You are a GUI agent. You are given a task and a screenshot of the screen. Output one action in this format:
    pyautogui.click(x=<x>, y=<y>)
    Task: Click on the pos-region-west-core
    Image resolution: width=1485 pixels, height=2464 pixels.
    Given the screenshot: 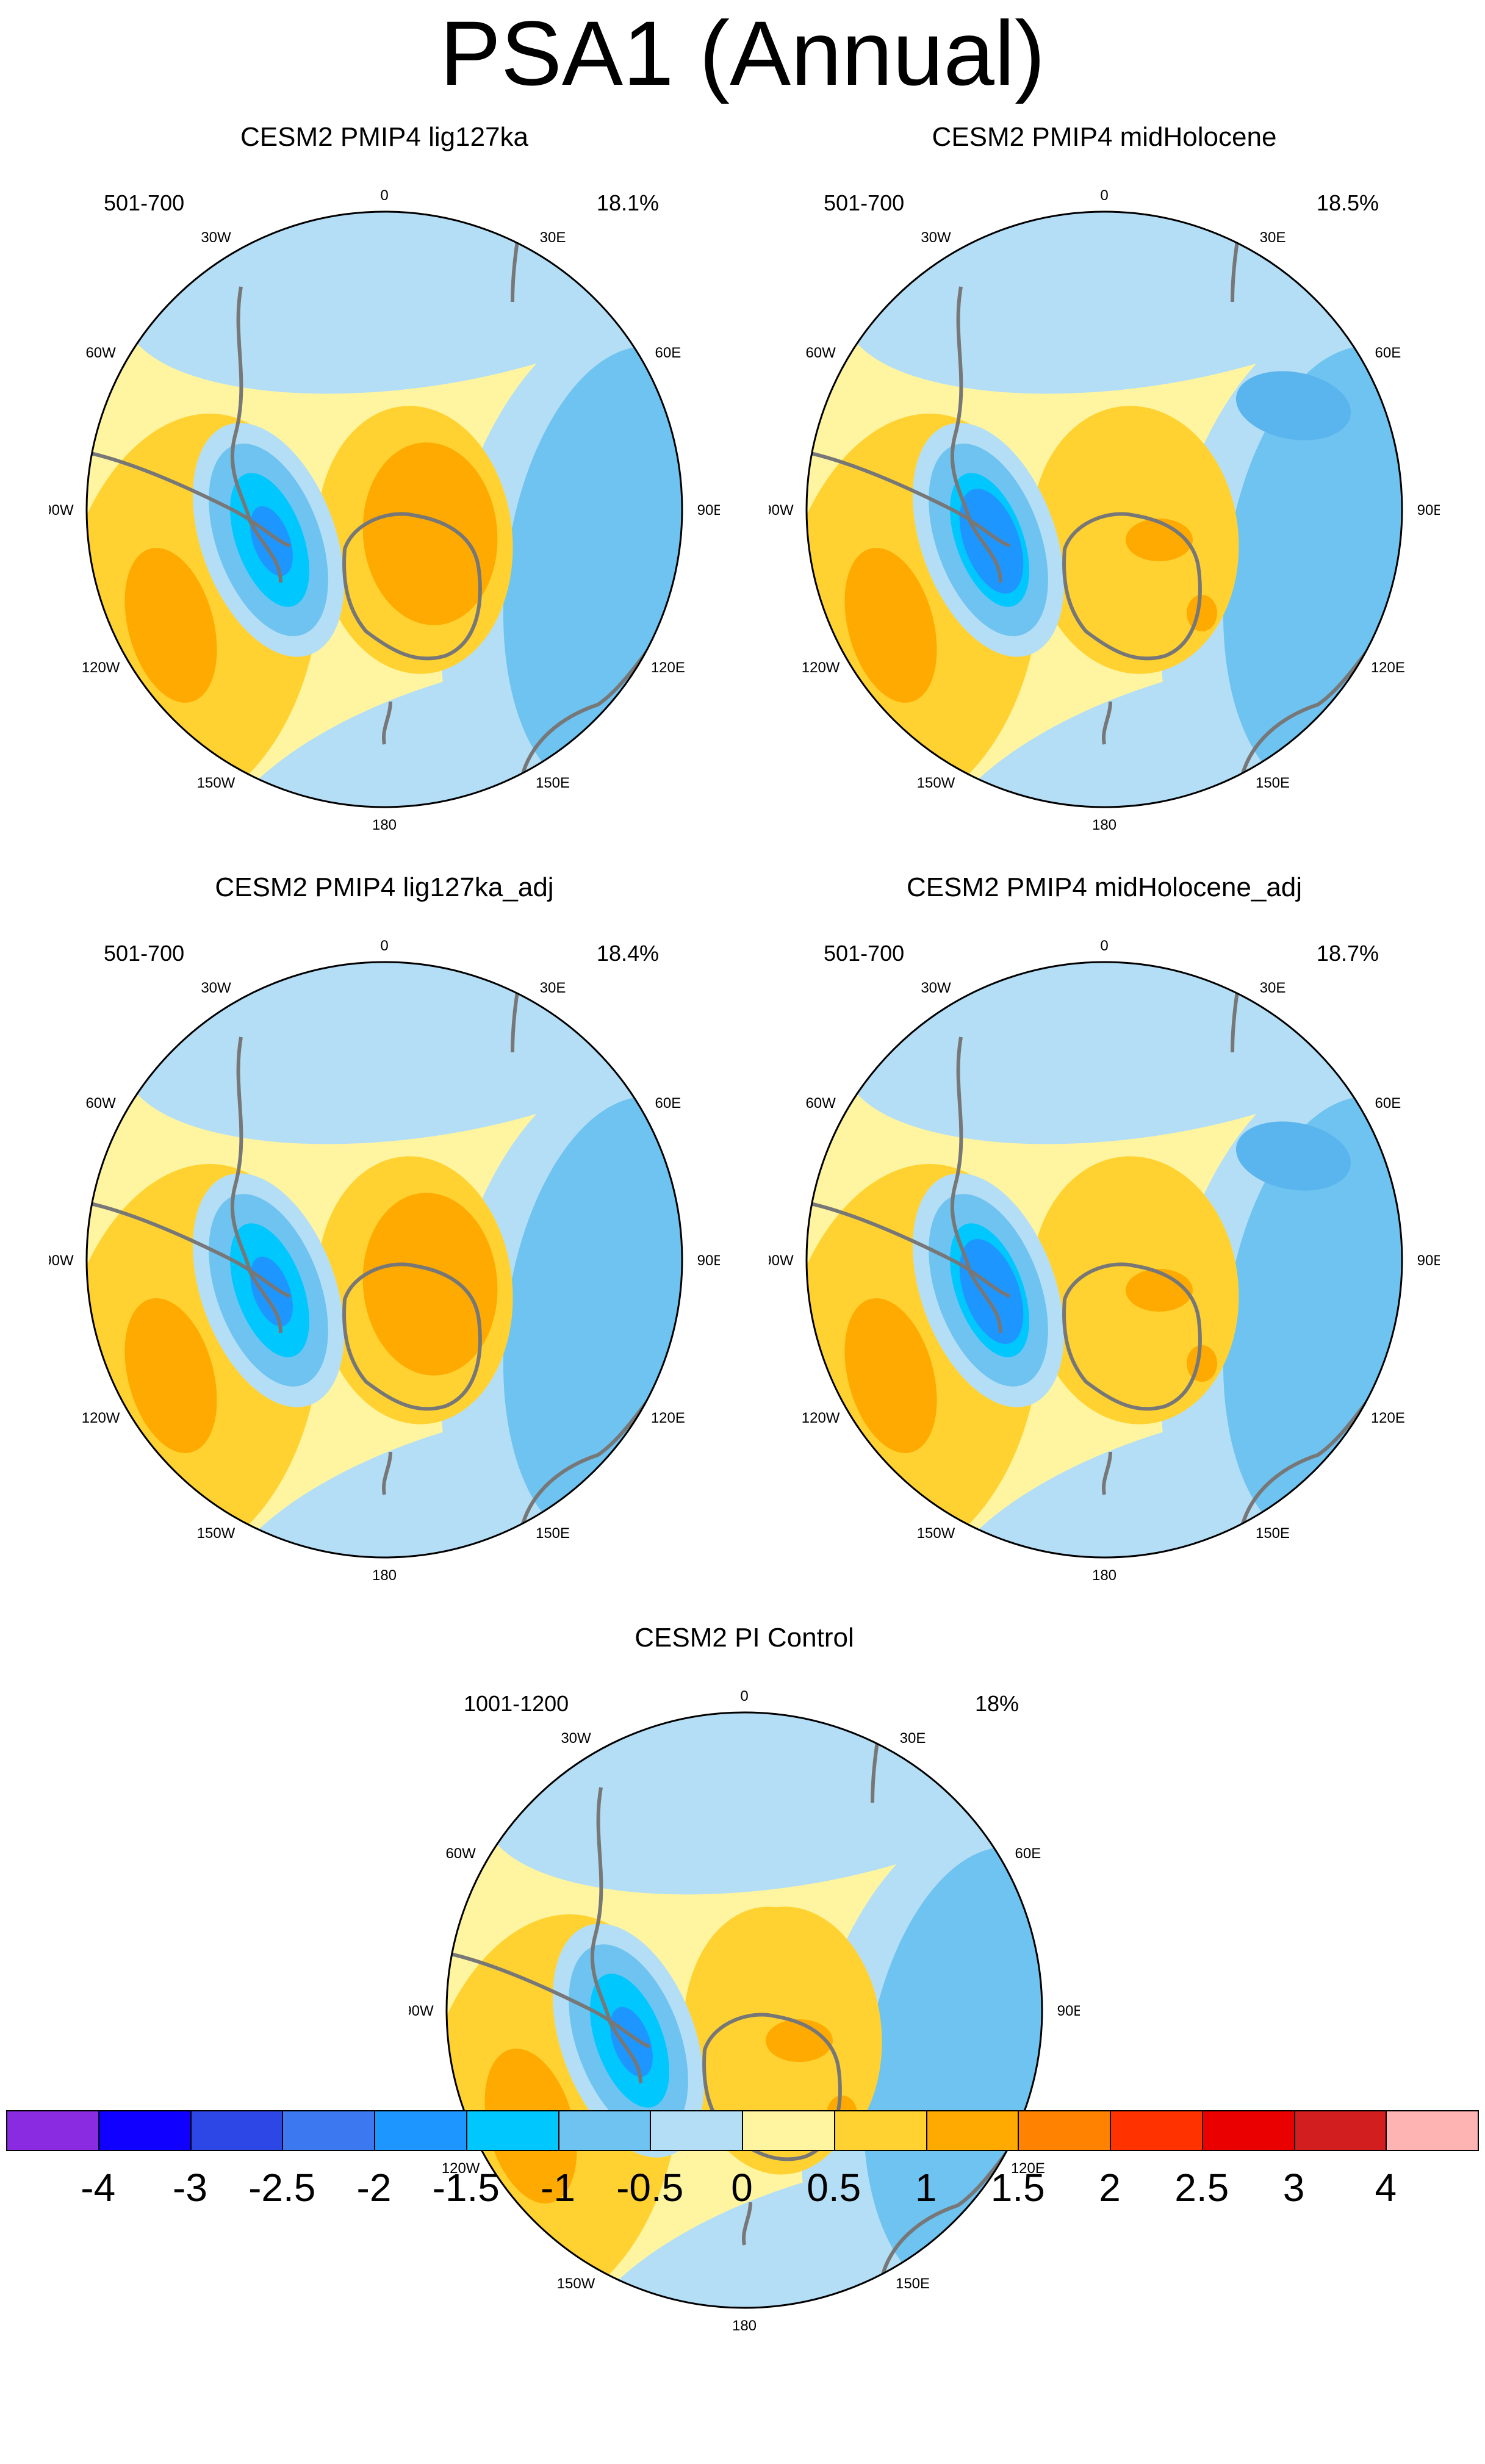 What is the action you would take?
    pyautogui.click(x=891, y=1375)
    